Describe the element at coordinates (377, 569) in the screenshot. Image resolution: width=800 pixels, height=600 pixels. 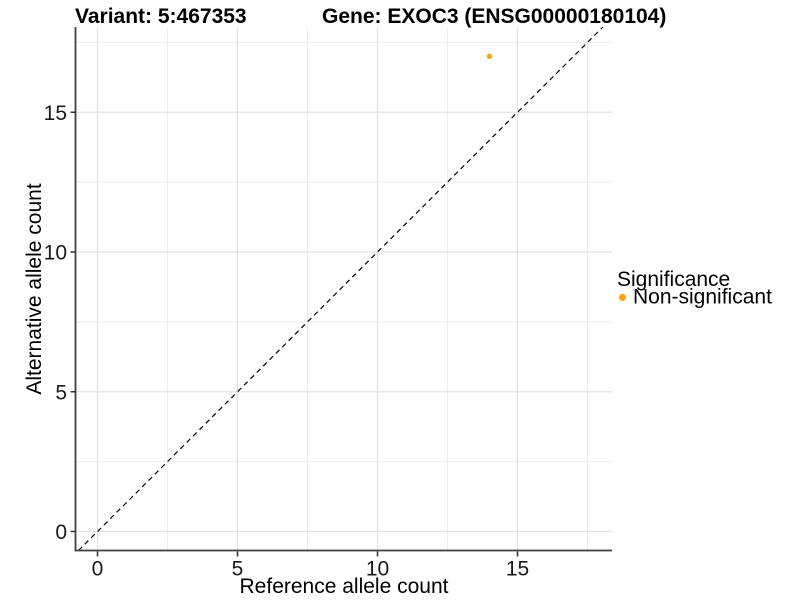
I see `x-tick-label: 10` at that location.